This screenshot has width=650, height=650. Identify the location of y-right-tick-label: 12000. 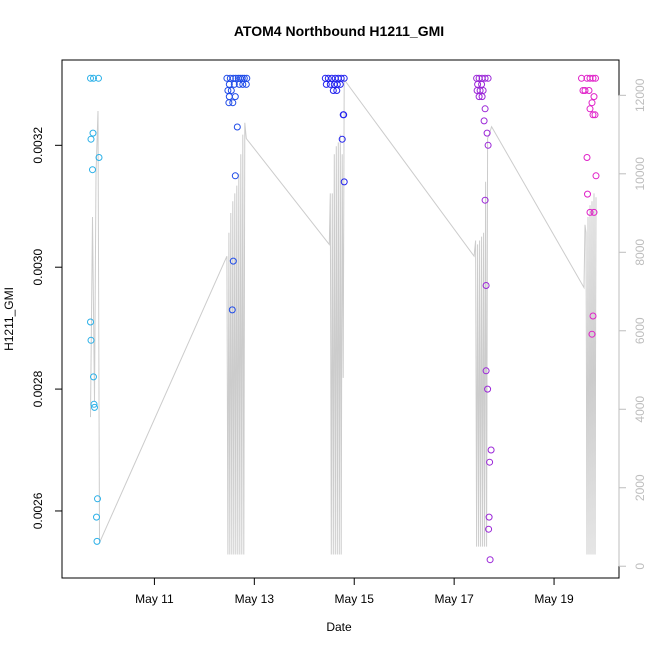
(640, 95).